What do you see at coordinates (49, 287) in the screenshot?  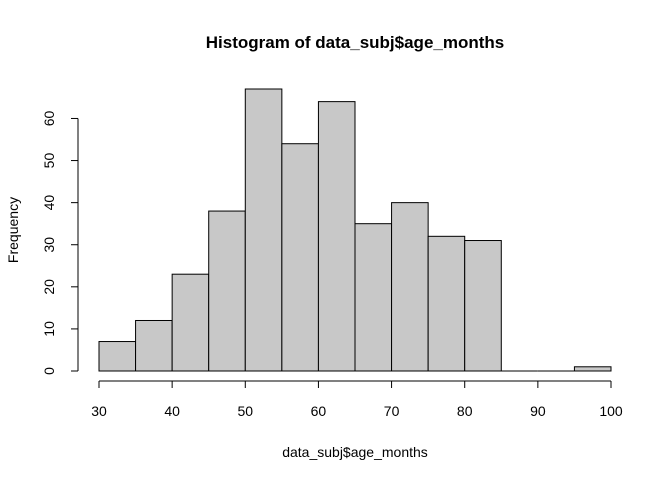 I see `y-tick-label: 20` at bounding box center [49, 287].